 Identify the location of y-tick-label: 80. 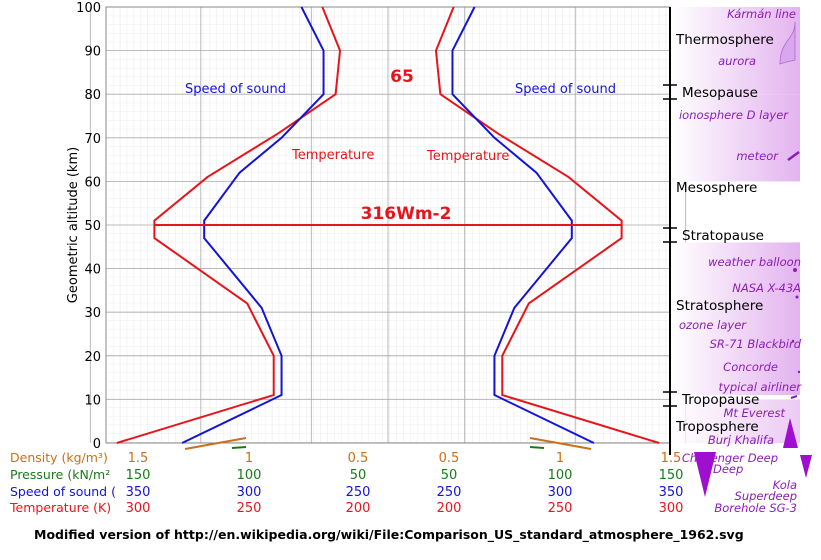
(92, 95).